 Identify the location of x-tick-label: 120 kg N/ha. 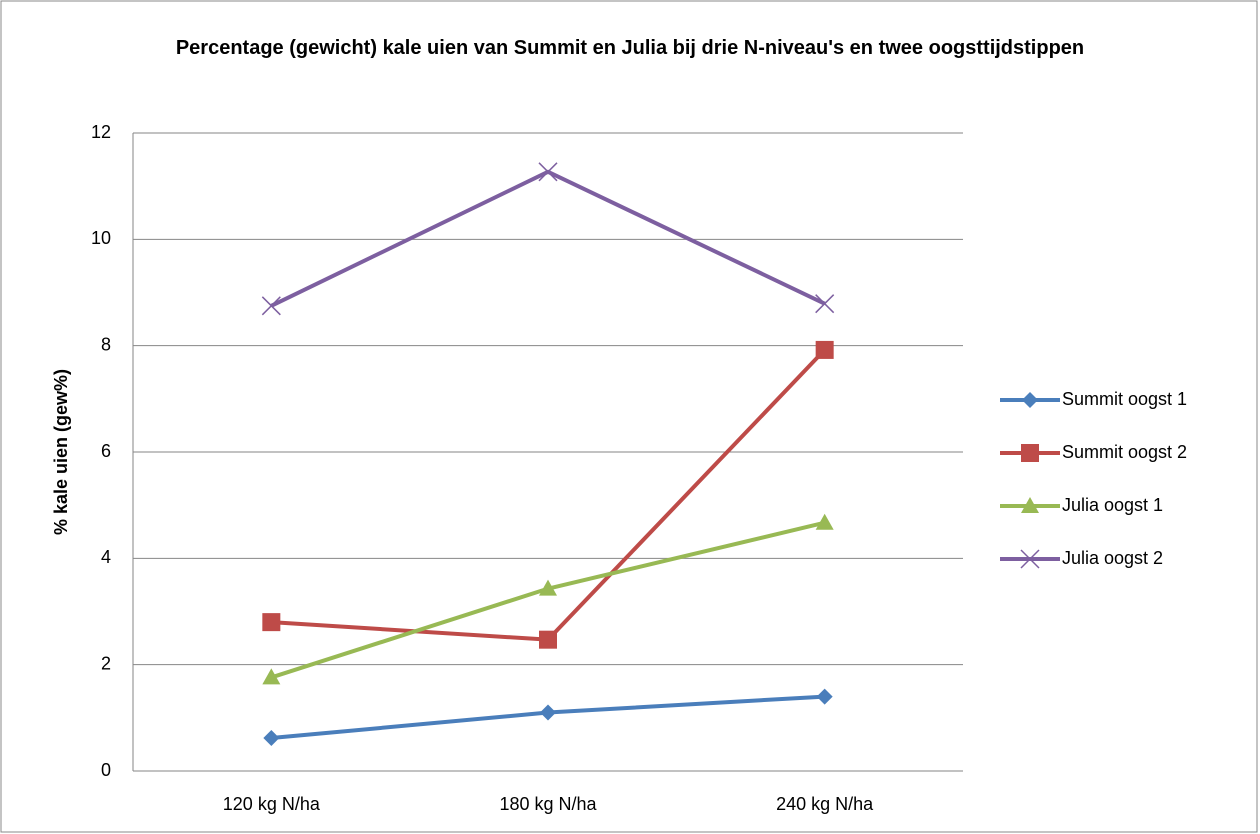
(272, 804).